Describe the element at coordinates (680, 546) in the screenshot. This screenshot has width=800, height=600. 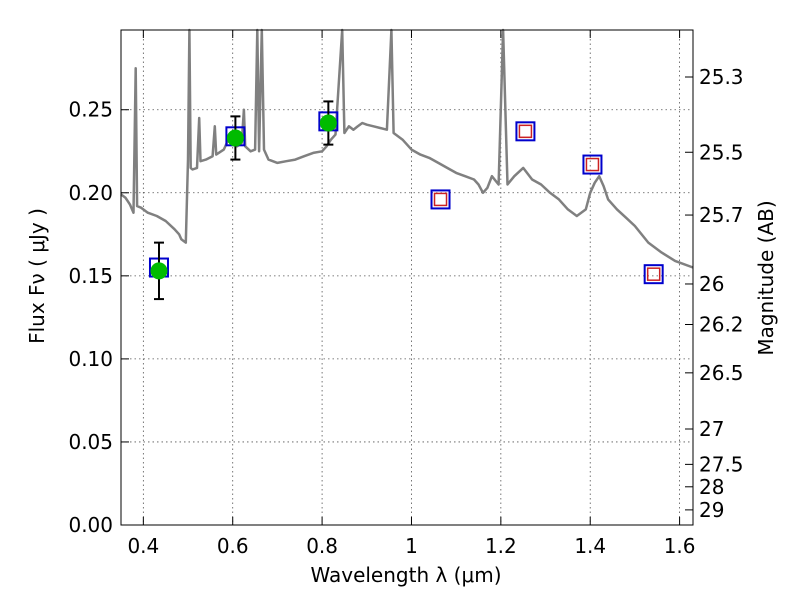
I see `x-tick-label: 1.6` at that location.